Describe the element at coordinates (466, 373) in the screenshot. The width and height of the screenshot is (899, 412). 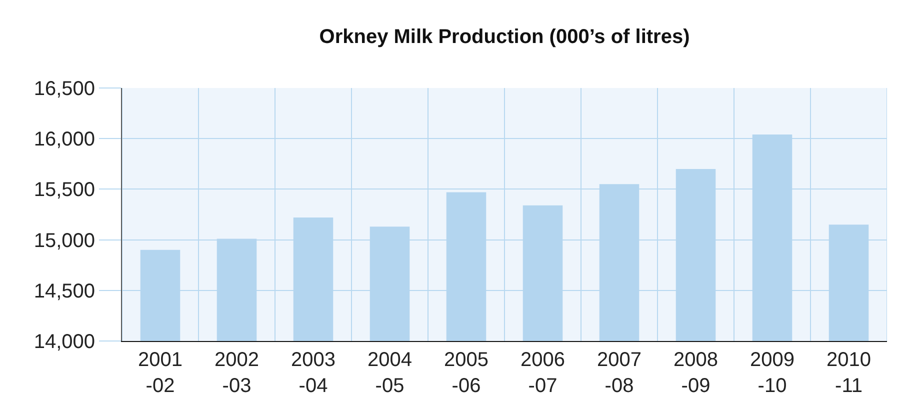
I see `x-tick-label: 2005 -06` at that location.